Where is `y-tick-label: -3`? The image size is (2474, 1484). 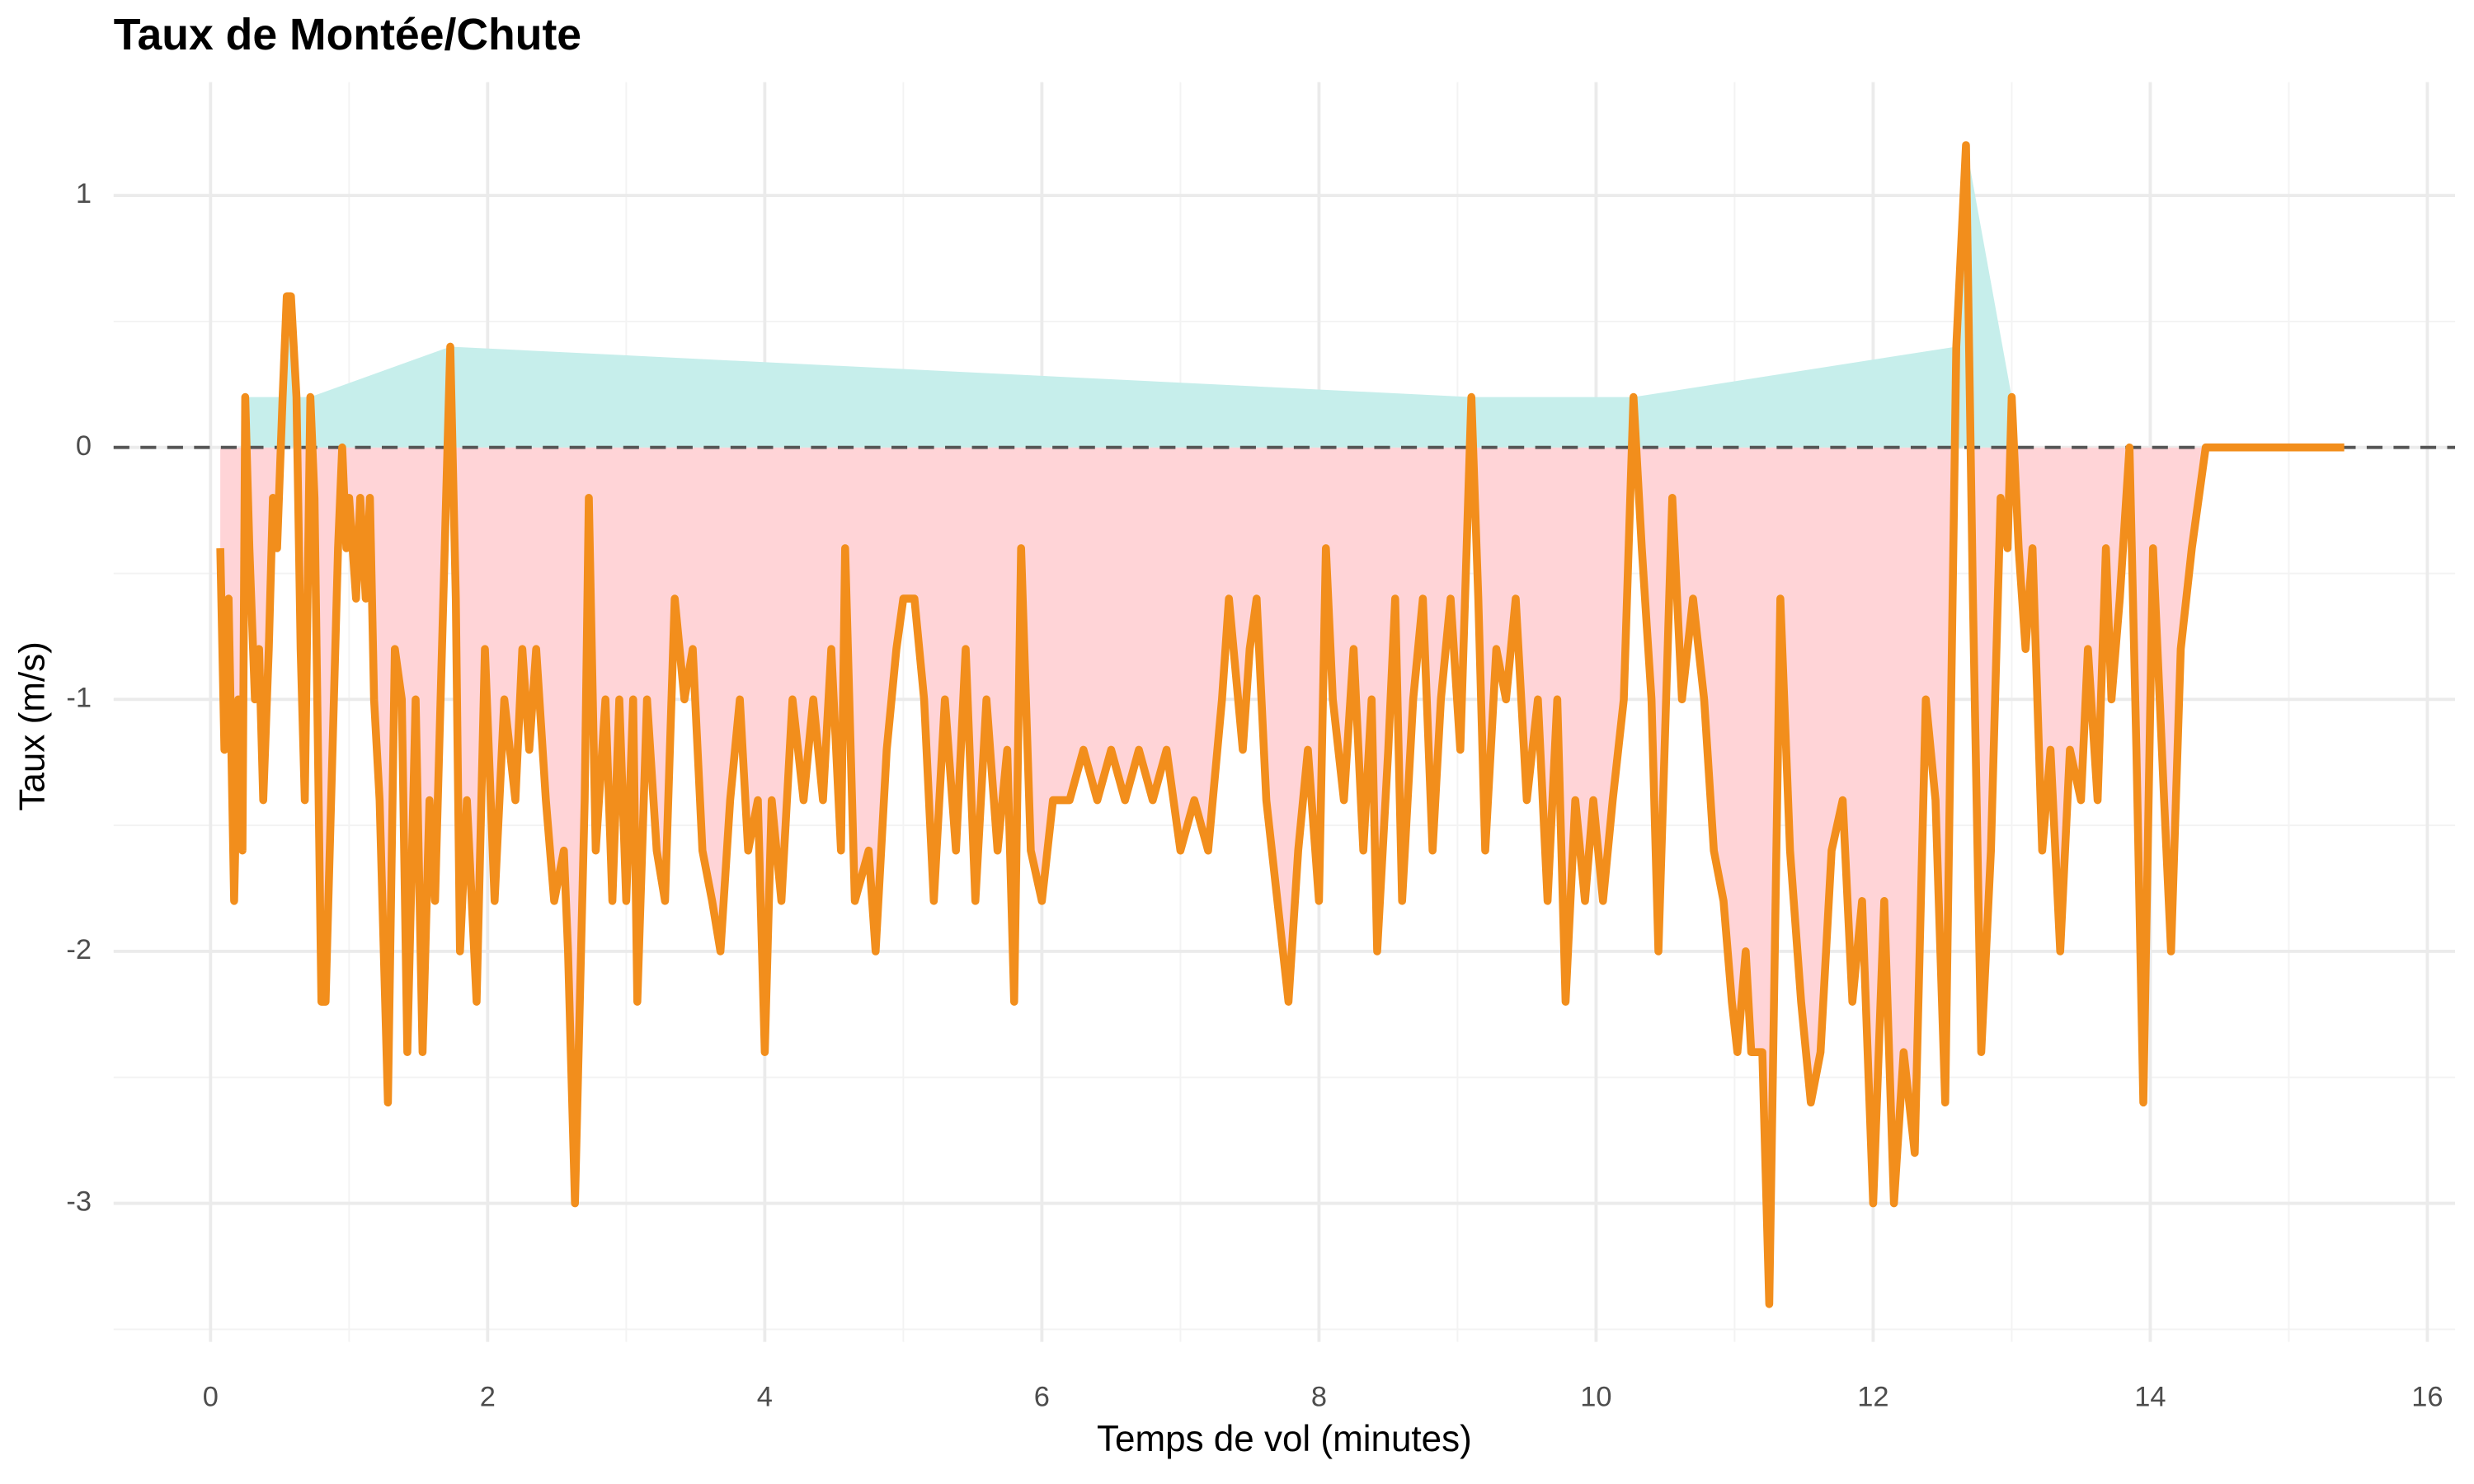 y-tick-label: -3 is located at coordinates (79, 1202).